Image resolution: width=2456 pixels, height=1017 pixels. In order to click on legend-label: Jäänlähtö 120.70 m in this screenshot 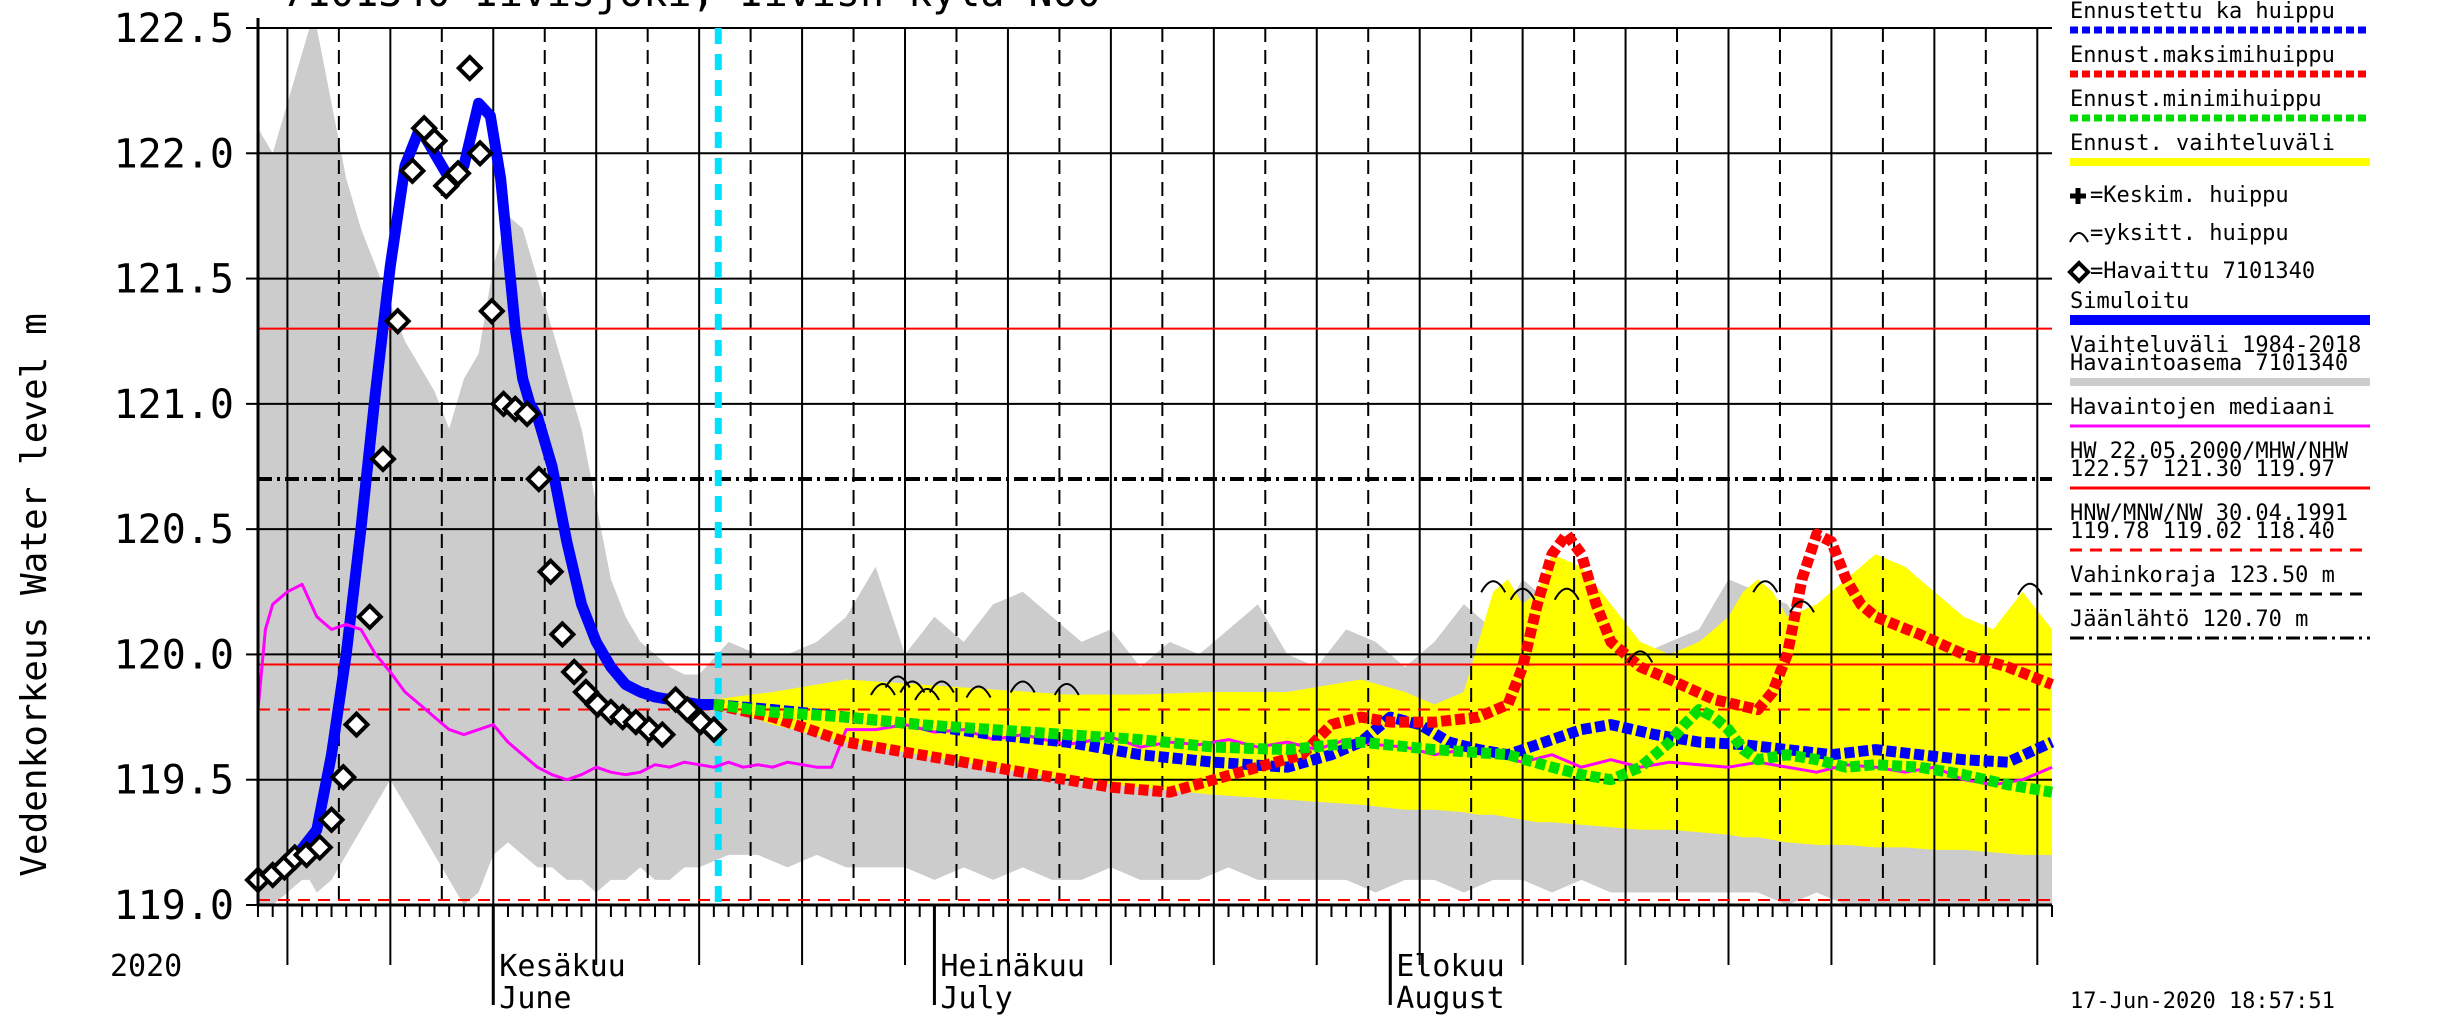, I will do `click(2189, 619)`.